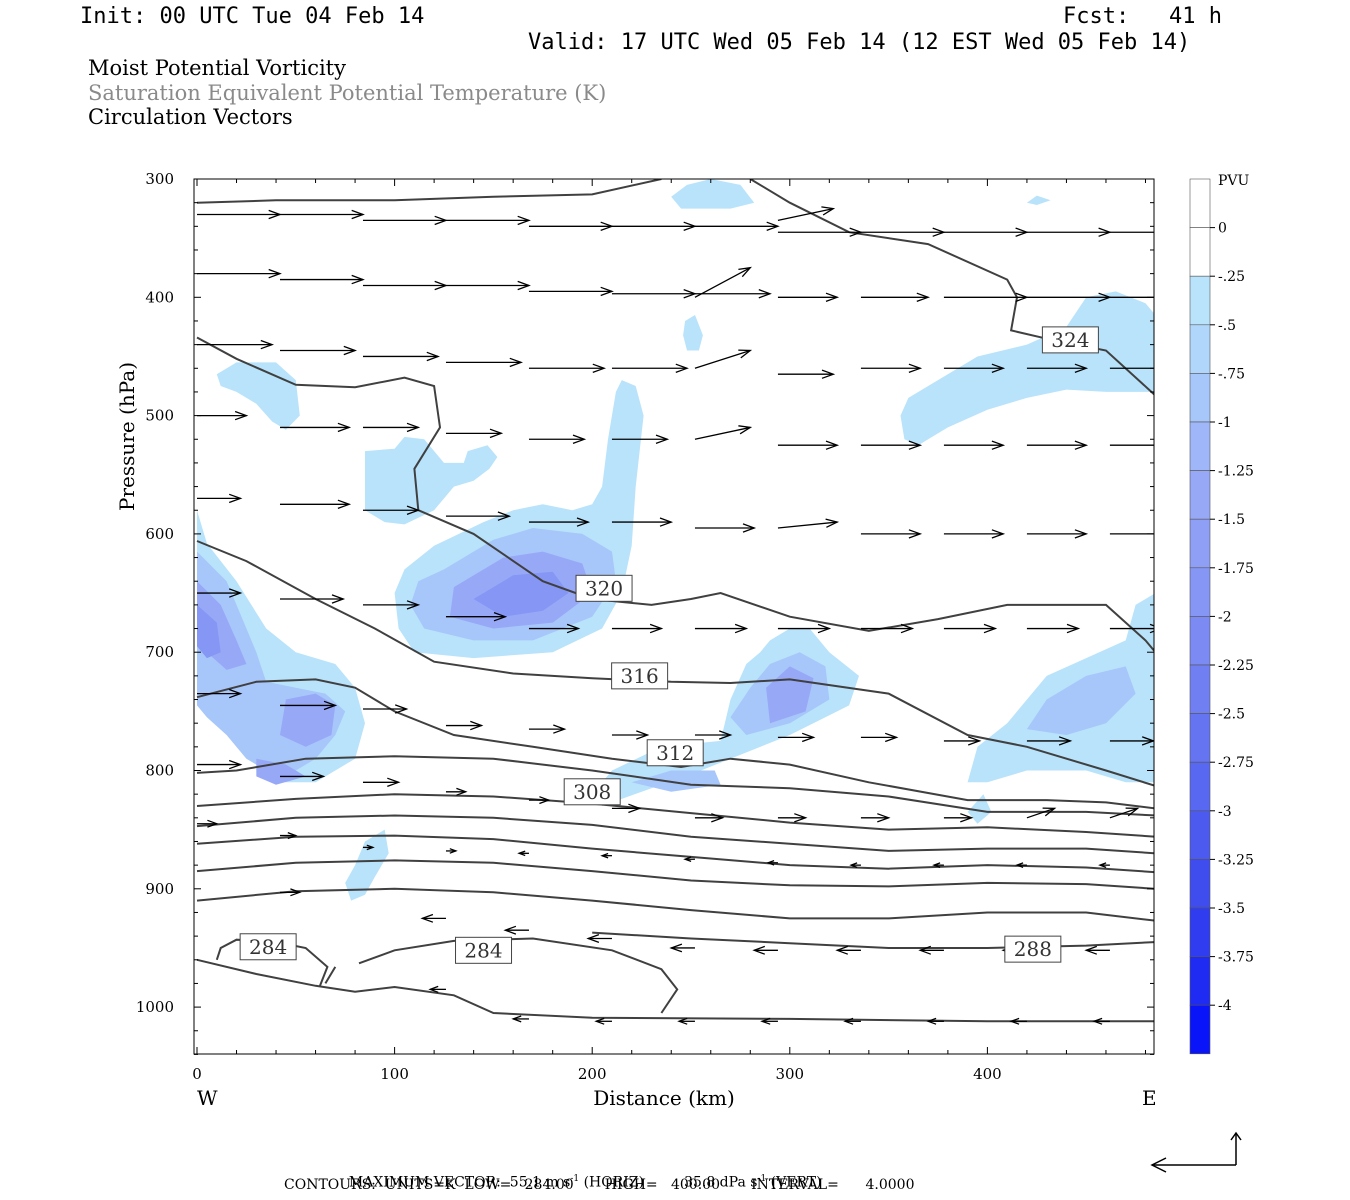 This screenshot has height=1200, width=1350. Describe the element at coordinates (640, 676) in the screenshot. I see `contour-label-text: 316` at that location.